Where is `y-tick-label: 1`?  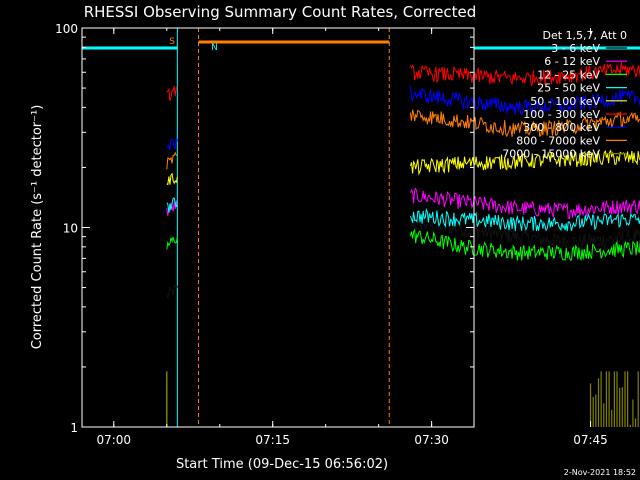 y-tick-label: 1 is located at coordinates (74, 428).